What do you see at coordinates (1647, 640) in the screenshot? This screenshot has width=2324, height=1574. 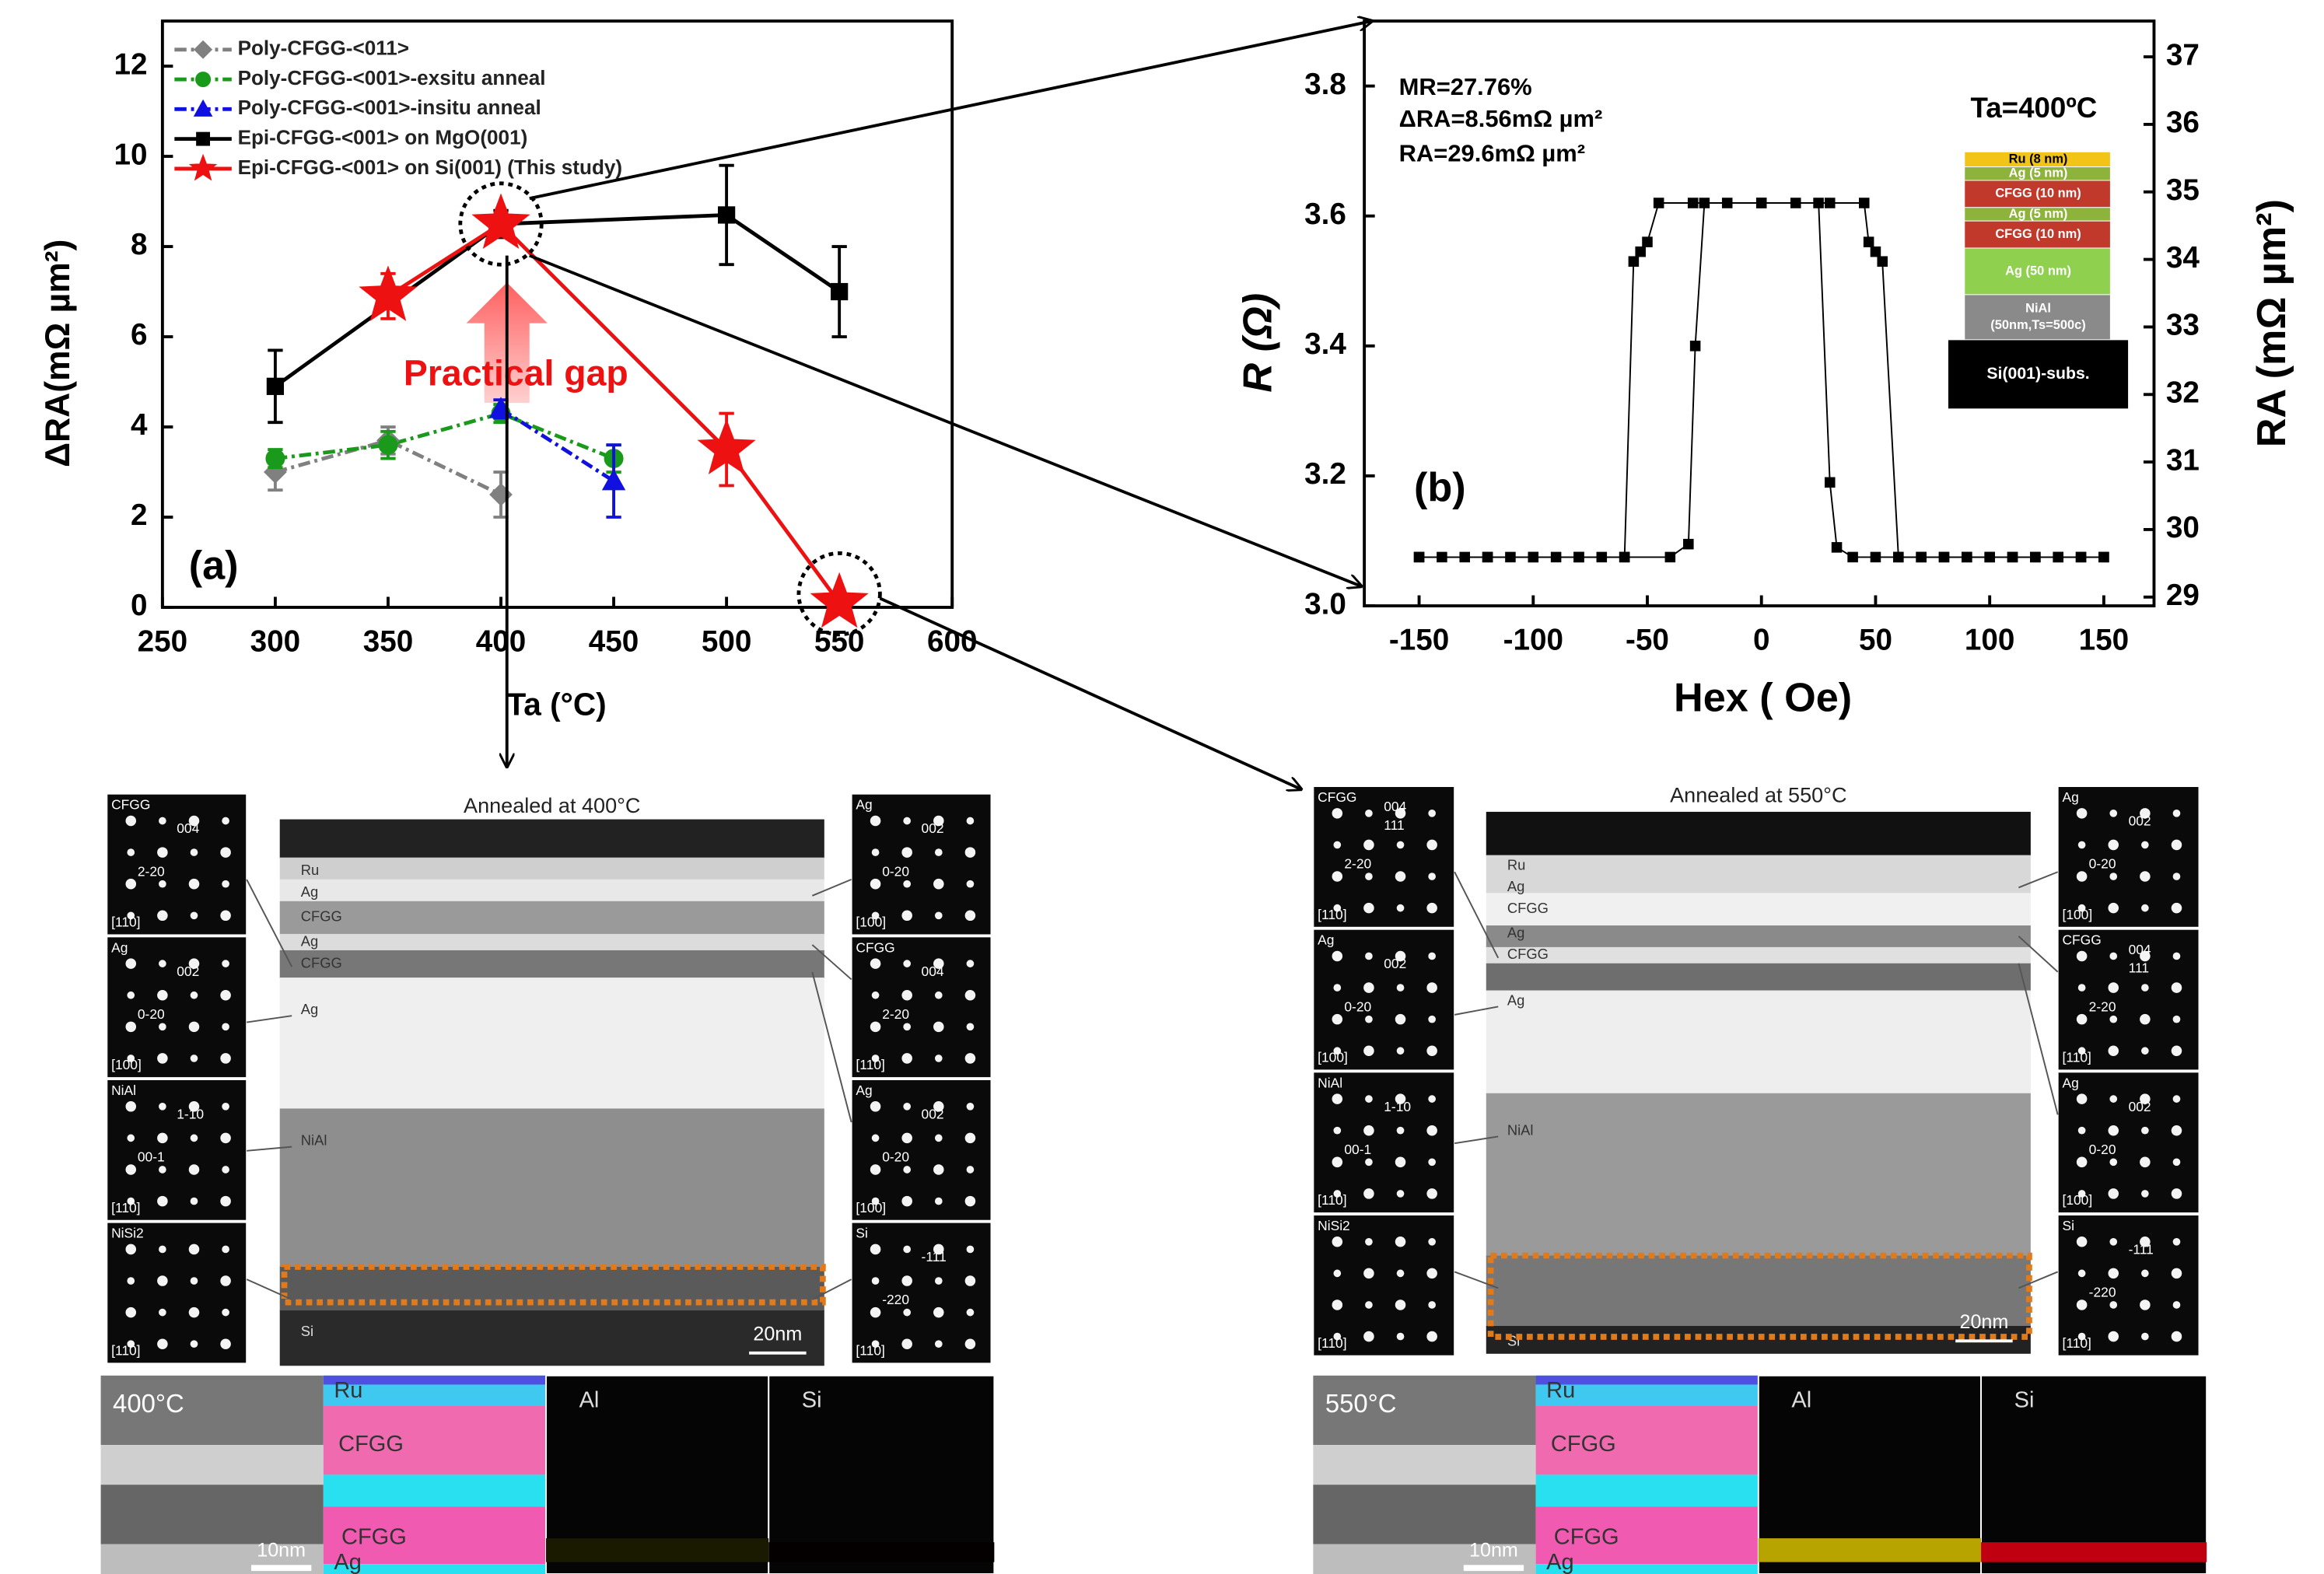 I see `x-tick-label: -50` at bounding box center [1647, 640].